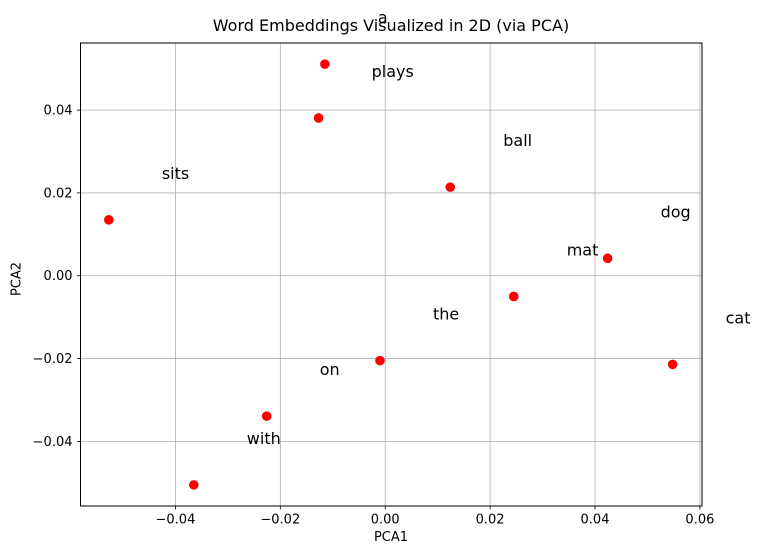 The height and width of the screenshot is (559, 761). What do you see at coordinates (391, 537) in the screenshot?
I see `x-axis-label: PCA1` at bounding box center [391, 537].